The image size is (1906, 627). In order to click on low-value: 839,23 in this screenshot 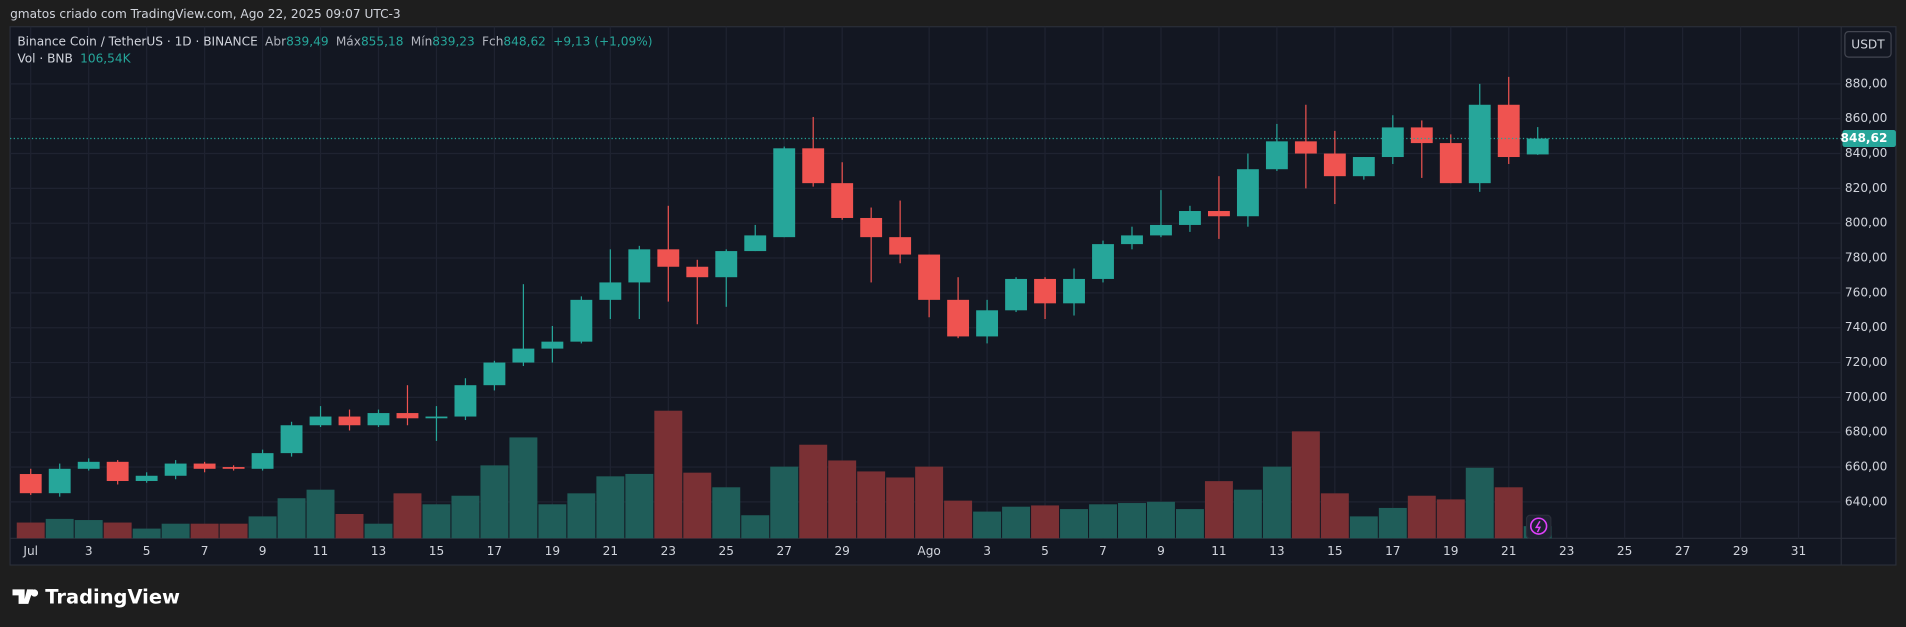, I will do `click(453, 41)`.